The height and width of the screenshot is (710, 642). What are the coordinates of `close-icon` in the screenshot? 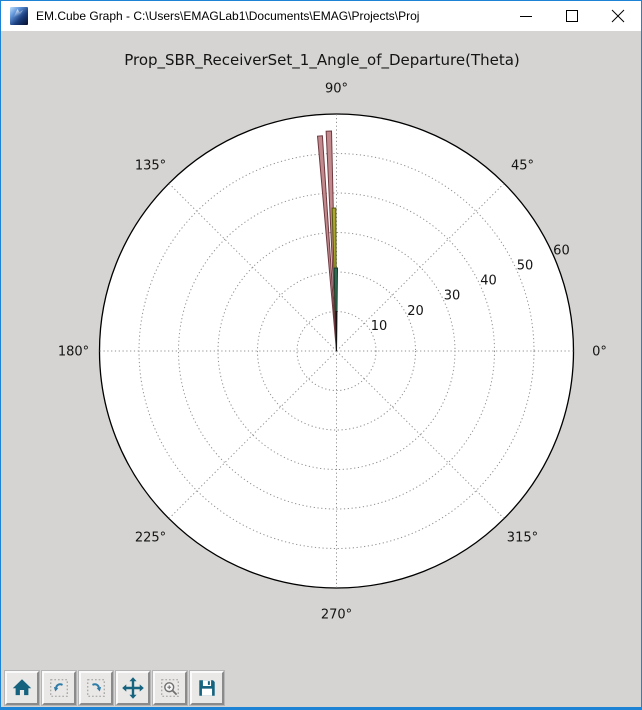 It's located at (618, 16).